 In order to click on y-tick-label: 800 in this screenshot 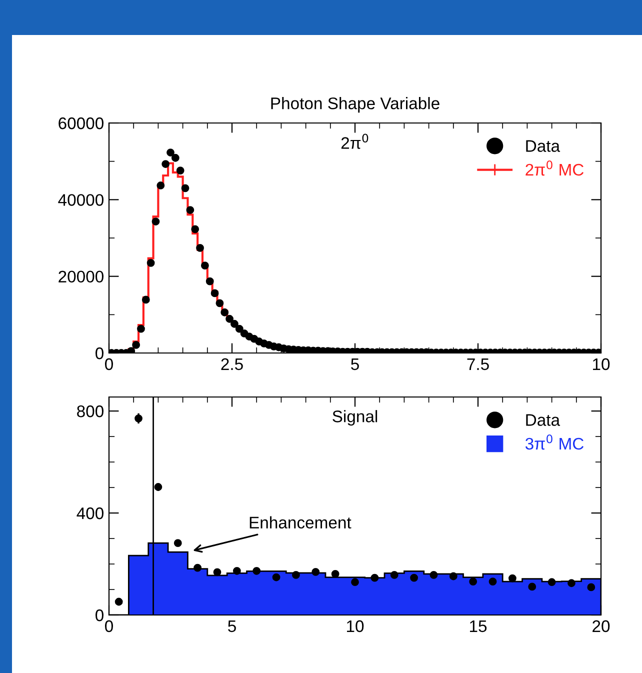, I will do `click(90, 411)`.